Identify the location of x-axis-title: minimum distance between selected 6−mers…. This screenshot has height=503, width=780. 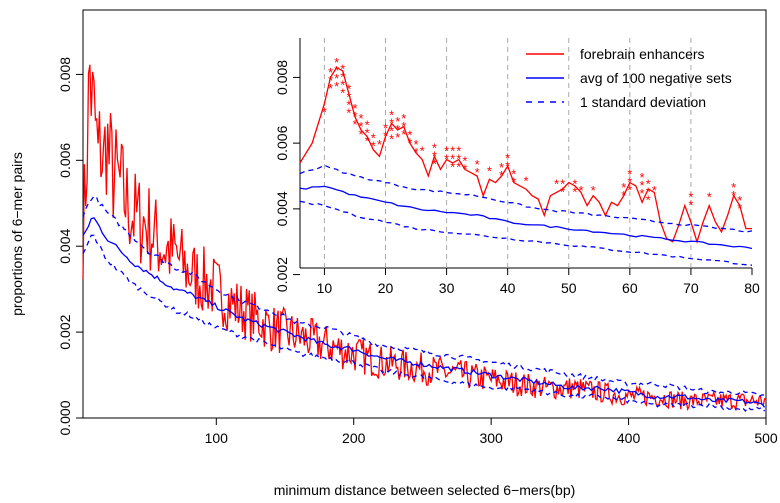
(425, 490).